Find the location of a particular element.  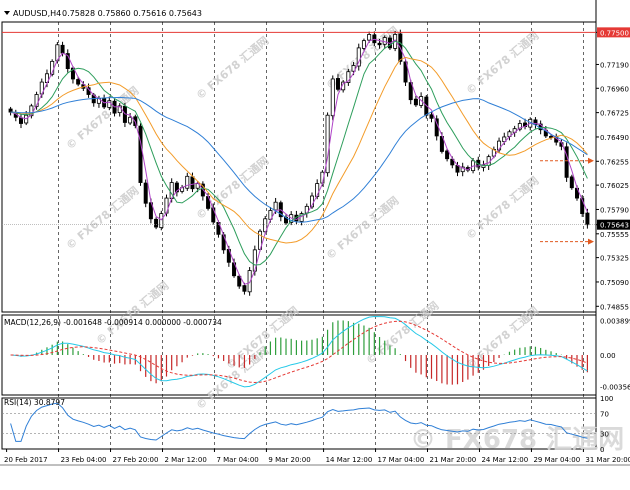

date-tick-label: 20 Feb 2017 is located at coordinates (26, 460).